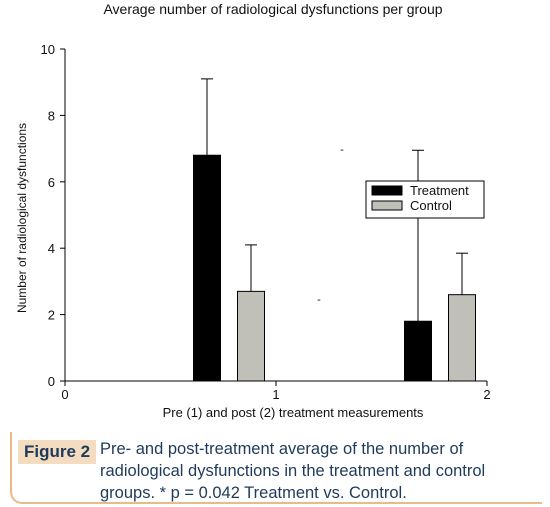 Image resolution: width=550 pixels, height=507 pixels. What do you see at coordinates (439, 190) in the screenshot?
I see `legend-label-treatment: Treatment` at bounding box center [439, 190].